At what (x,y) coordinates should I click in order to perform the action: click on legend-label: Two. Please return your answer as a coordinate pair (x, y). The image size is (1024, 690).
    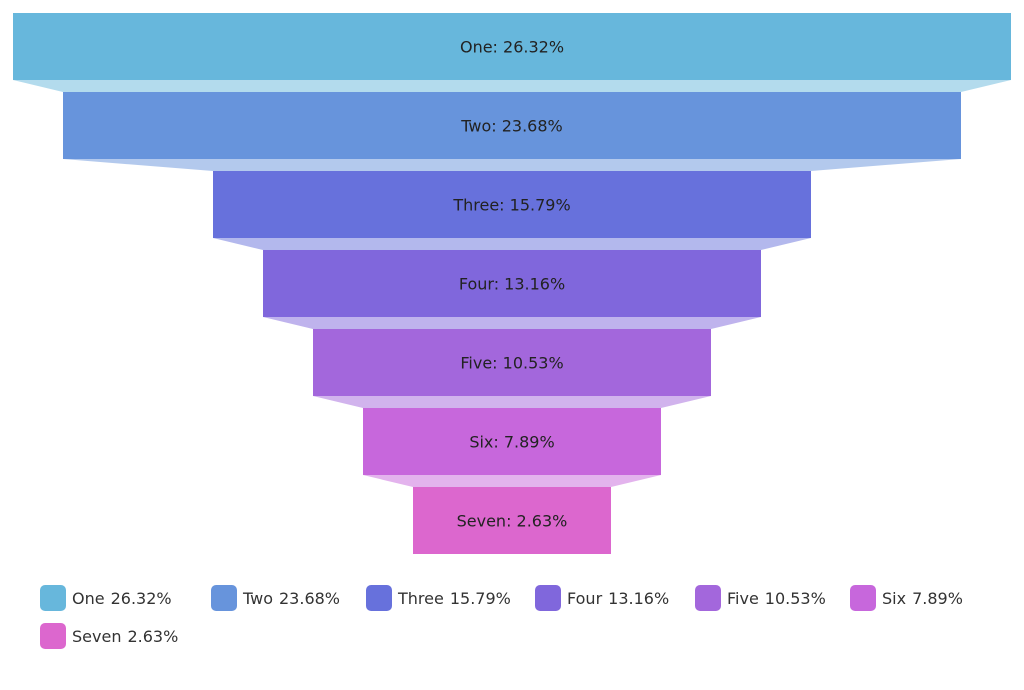
    Looking at the image, I should click on (258, 598).